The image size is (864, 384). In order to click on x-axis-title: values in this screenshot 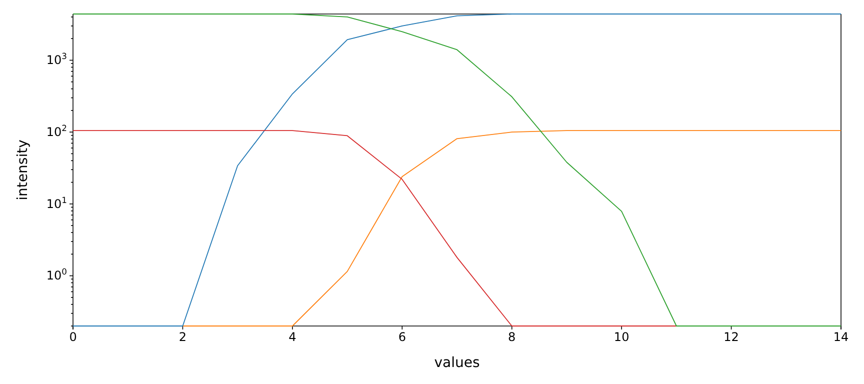, I will do `click(457, 363)`.